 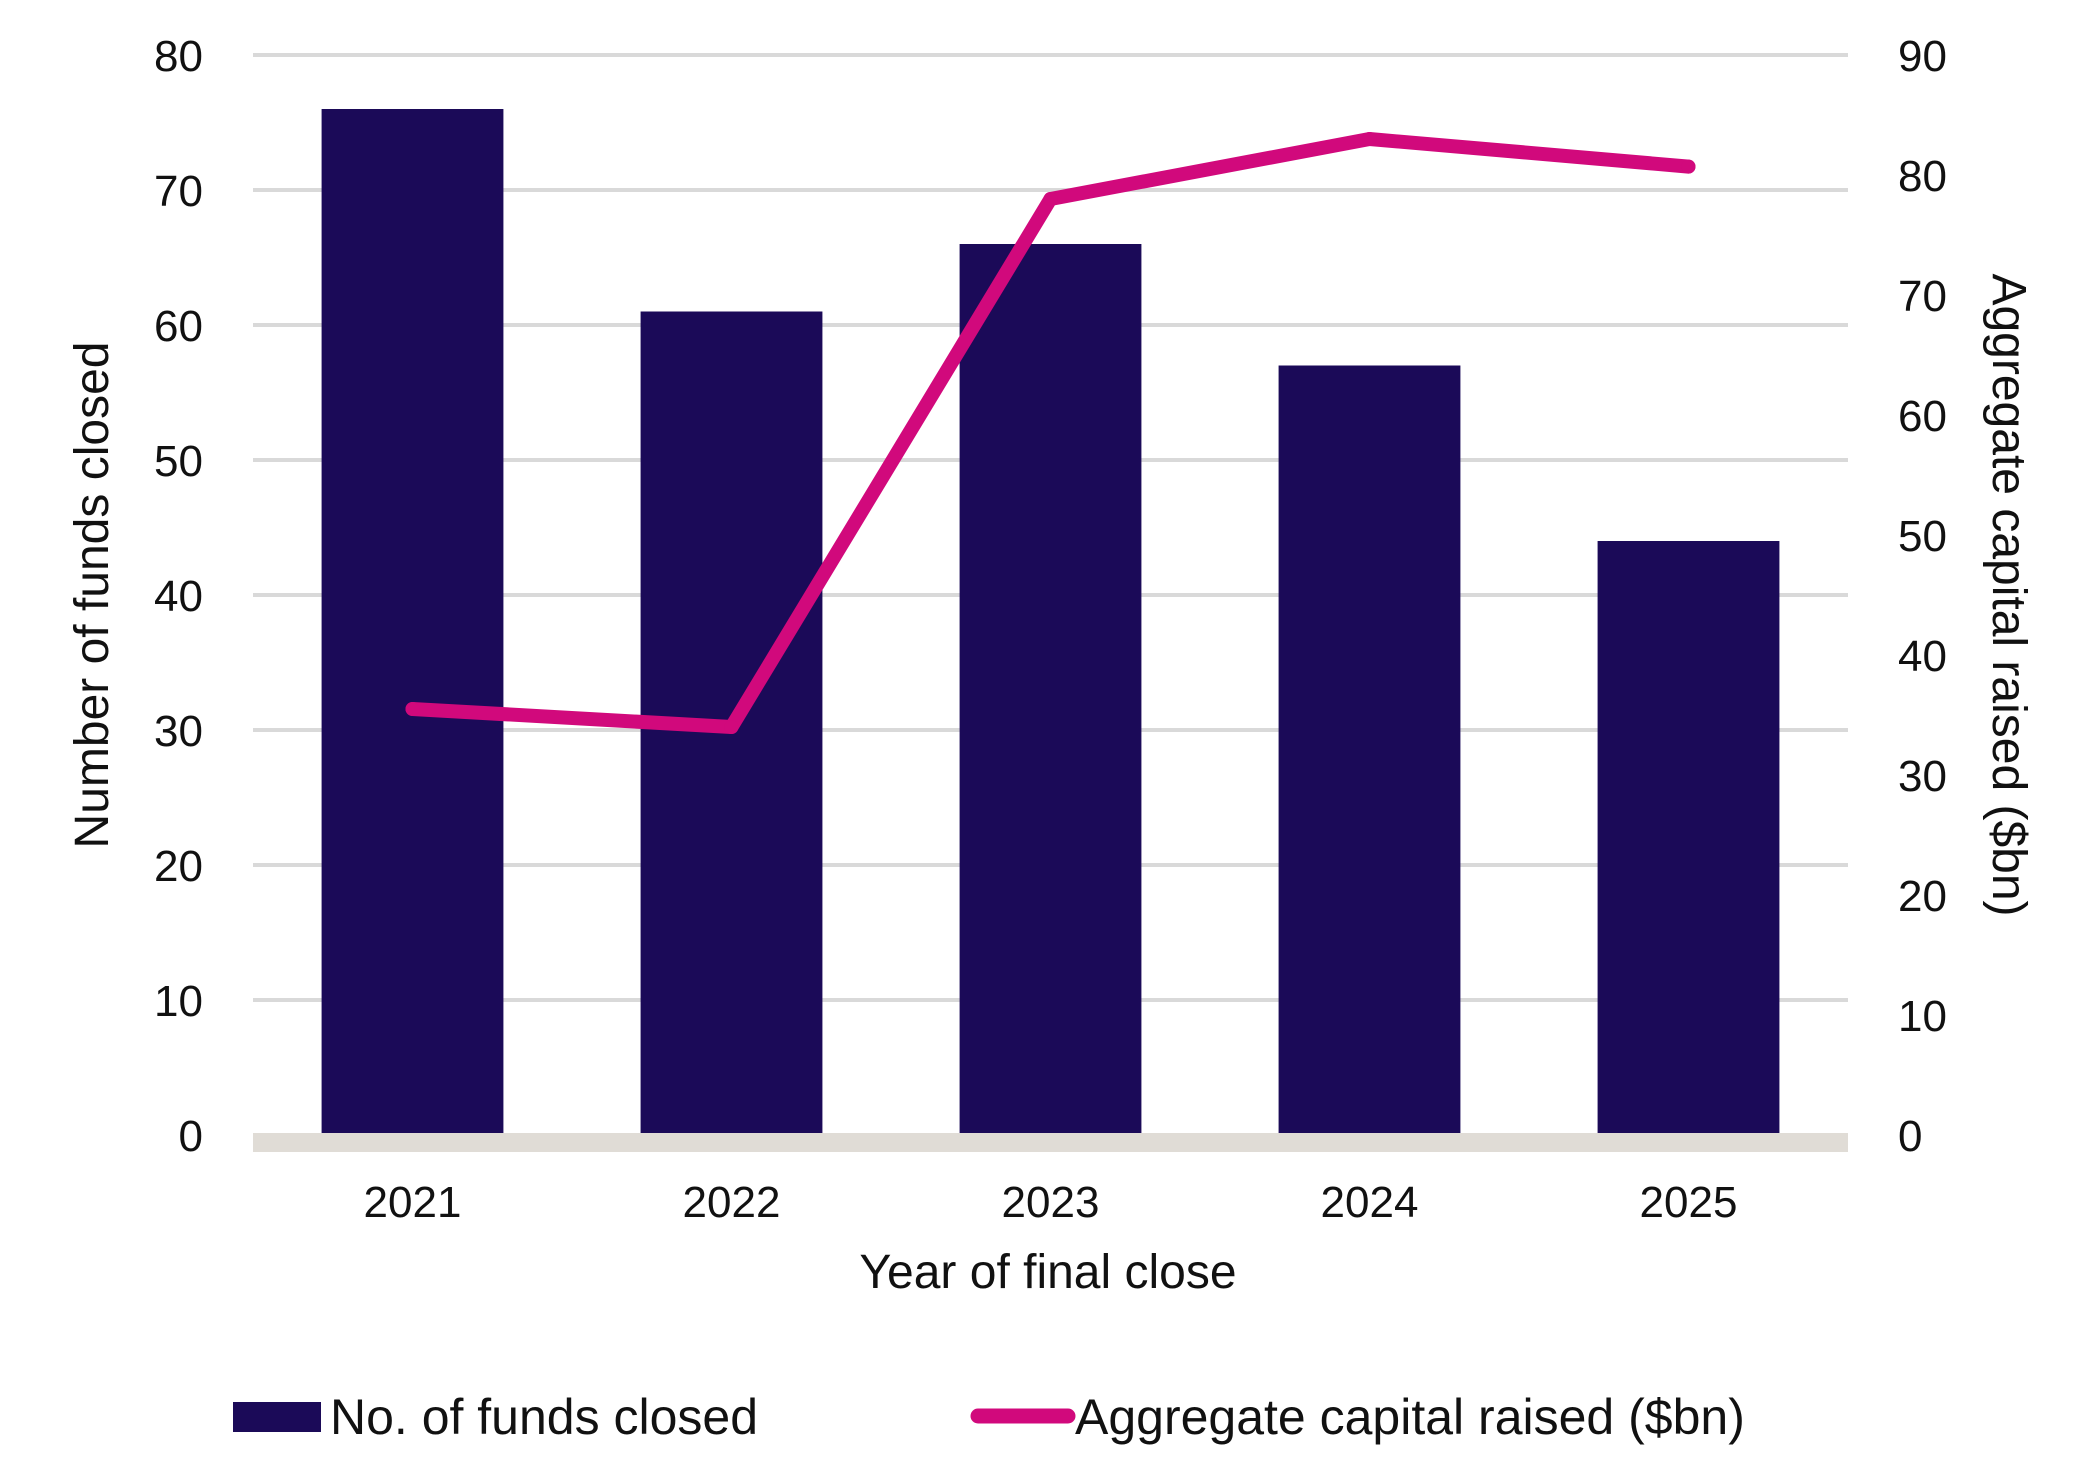 I want to click on y-left-tick-label: 20, so click(x=178, y=866).